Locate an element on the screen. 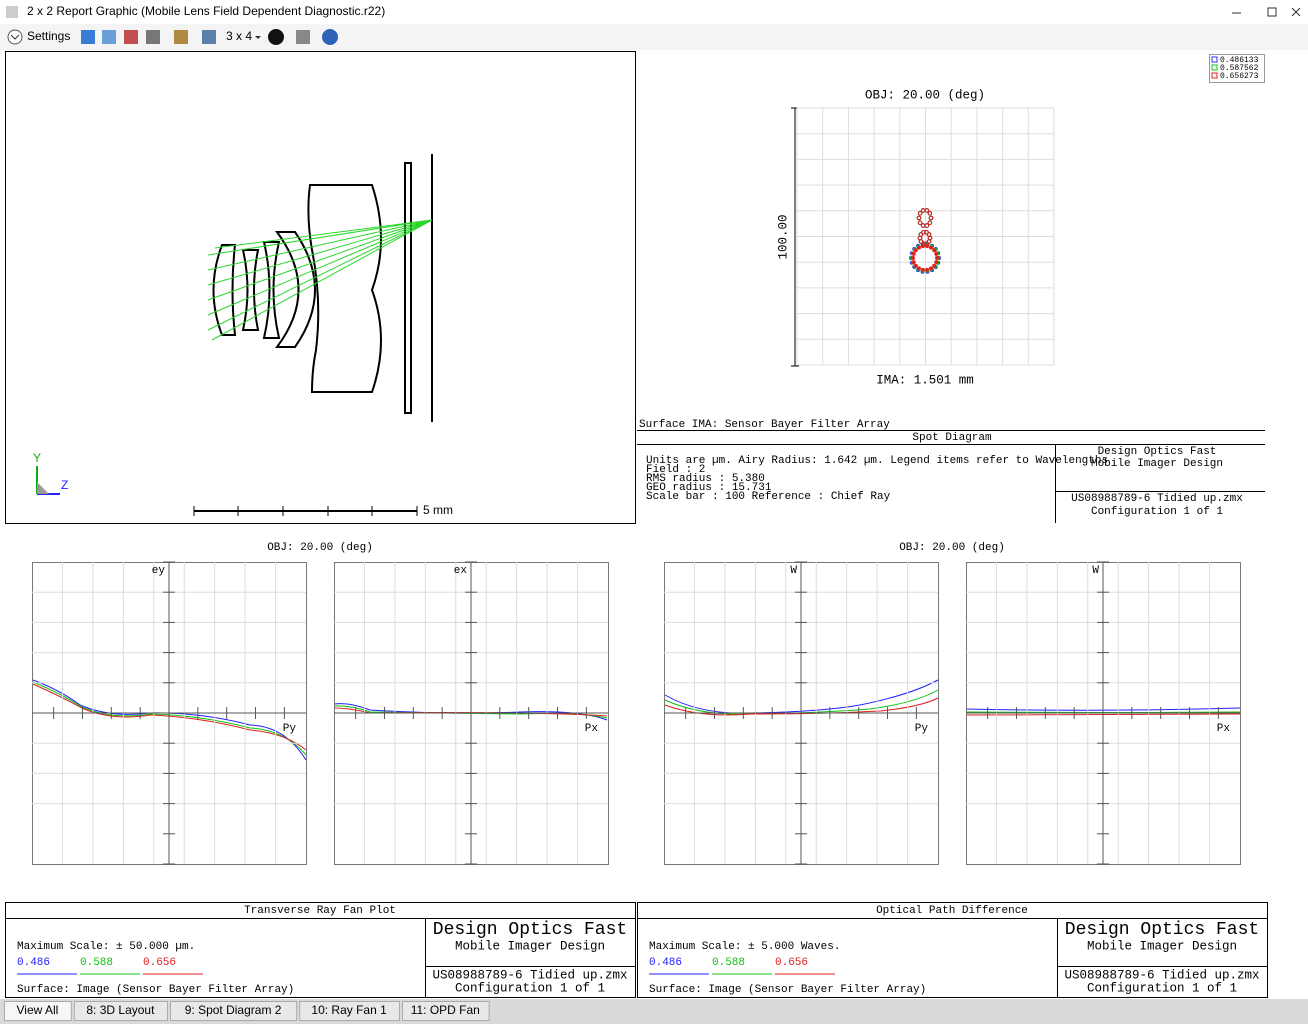 The image size is (1308, 1024). toolbar is located at coordinates (654, 37).